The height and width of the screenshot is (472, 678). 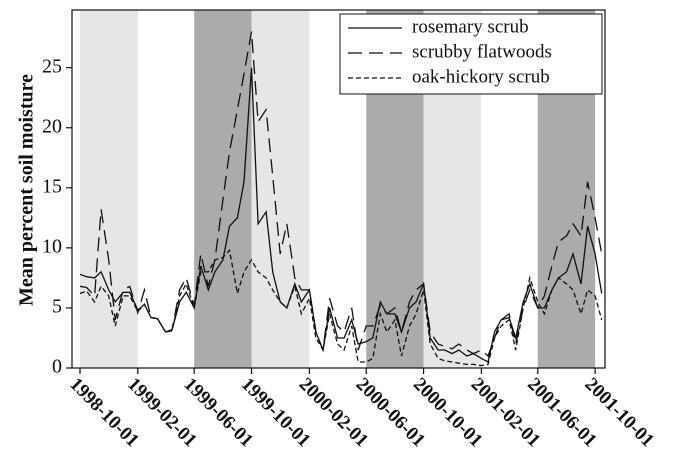 What do you see at coordinates (27, 190) in the screenshot?
I see `y-axis-label: Mean percent soil moisture` at bounding box center [27, 190].